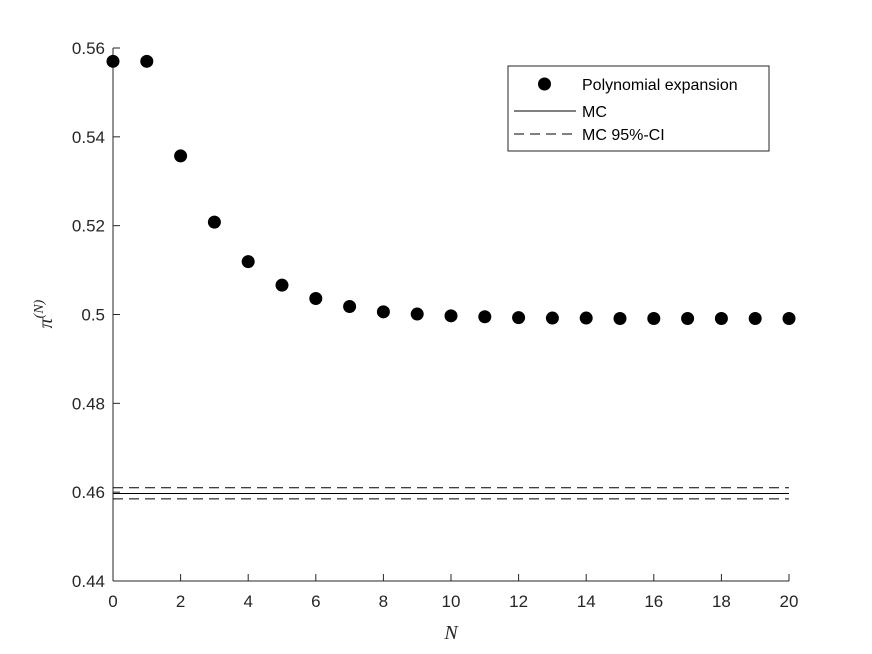 The width and height of the screenshot is (872, 654). I want to click on y-tick-label: 0.46, so click(88, 492).